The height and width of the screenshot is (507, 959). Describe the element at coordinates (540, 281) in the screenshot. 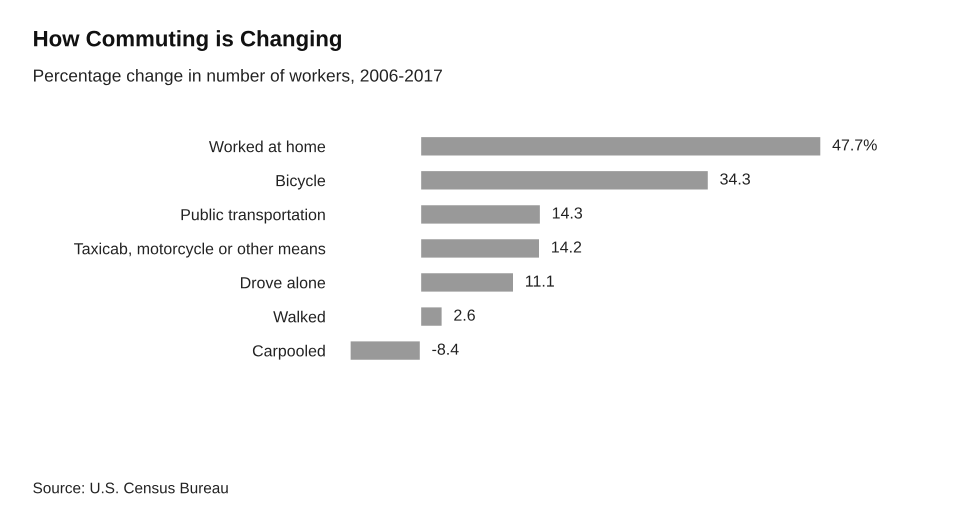

I see `data-label: 11.1` at that location.